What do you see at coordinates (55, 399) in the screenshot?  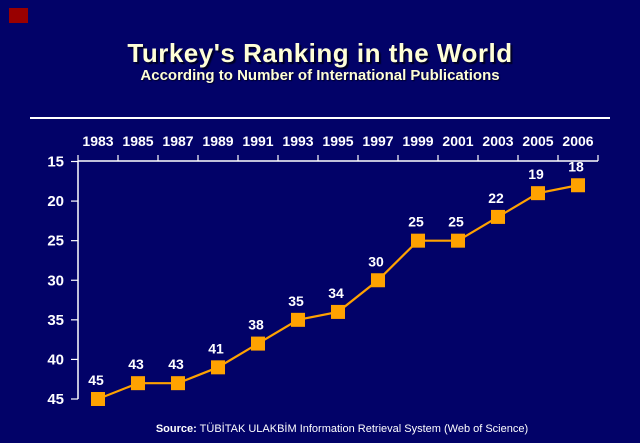 I see `y-tick-label: 45` at bounding box center [55, 399].